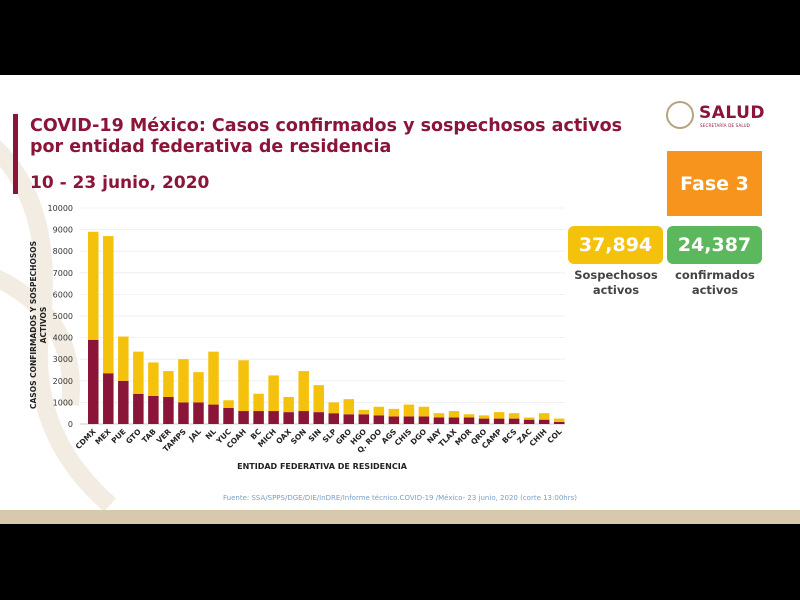 The image size is (800, 600). Describe the element at coordinates (419, 437) in the screenshot. I see `x-tick-label: DGO` at that location.